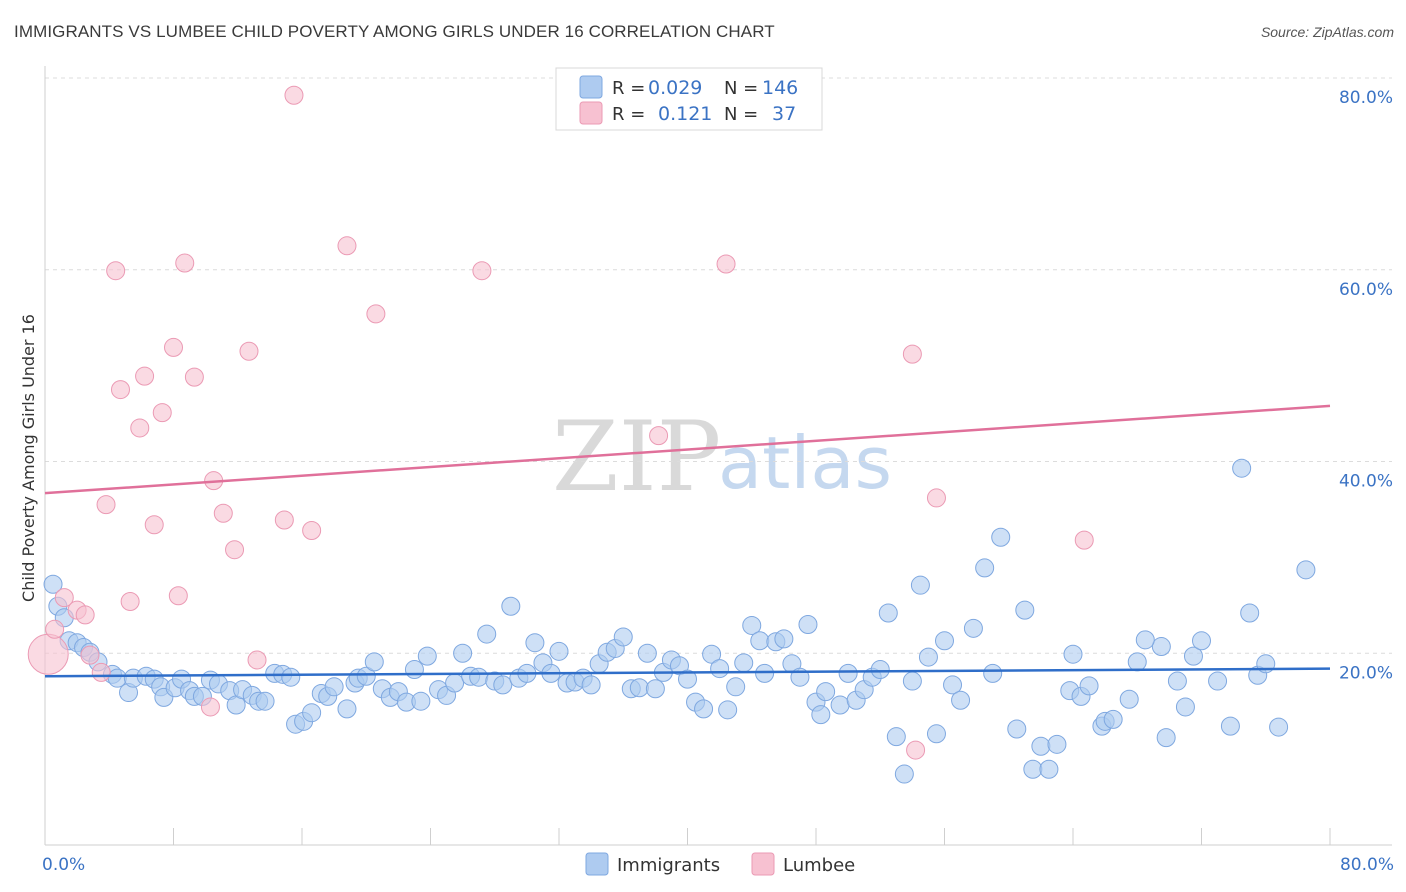  I want to click on legend-r-value-2: 0.121, so click(685, 114).